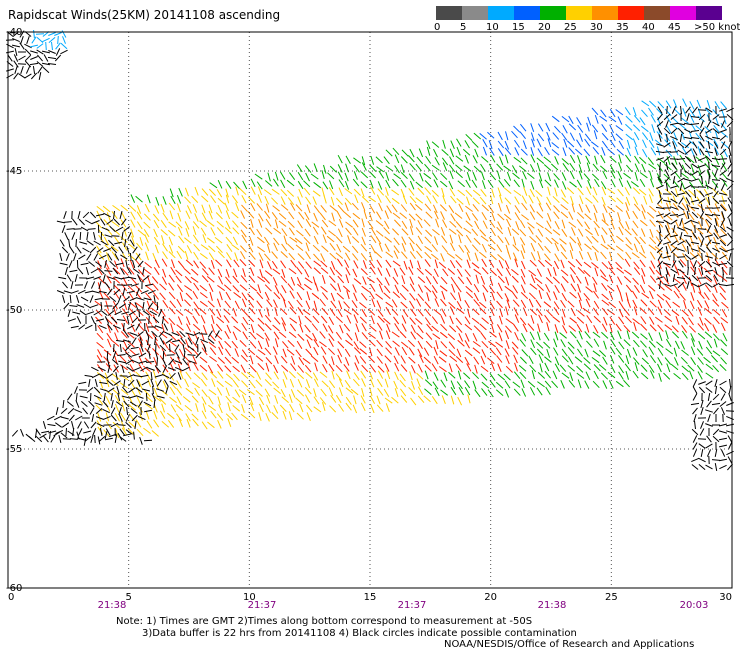 This screenshot has height=650, width=740. I want to click on legend-label: 15, so click(518, 27).